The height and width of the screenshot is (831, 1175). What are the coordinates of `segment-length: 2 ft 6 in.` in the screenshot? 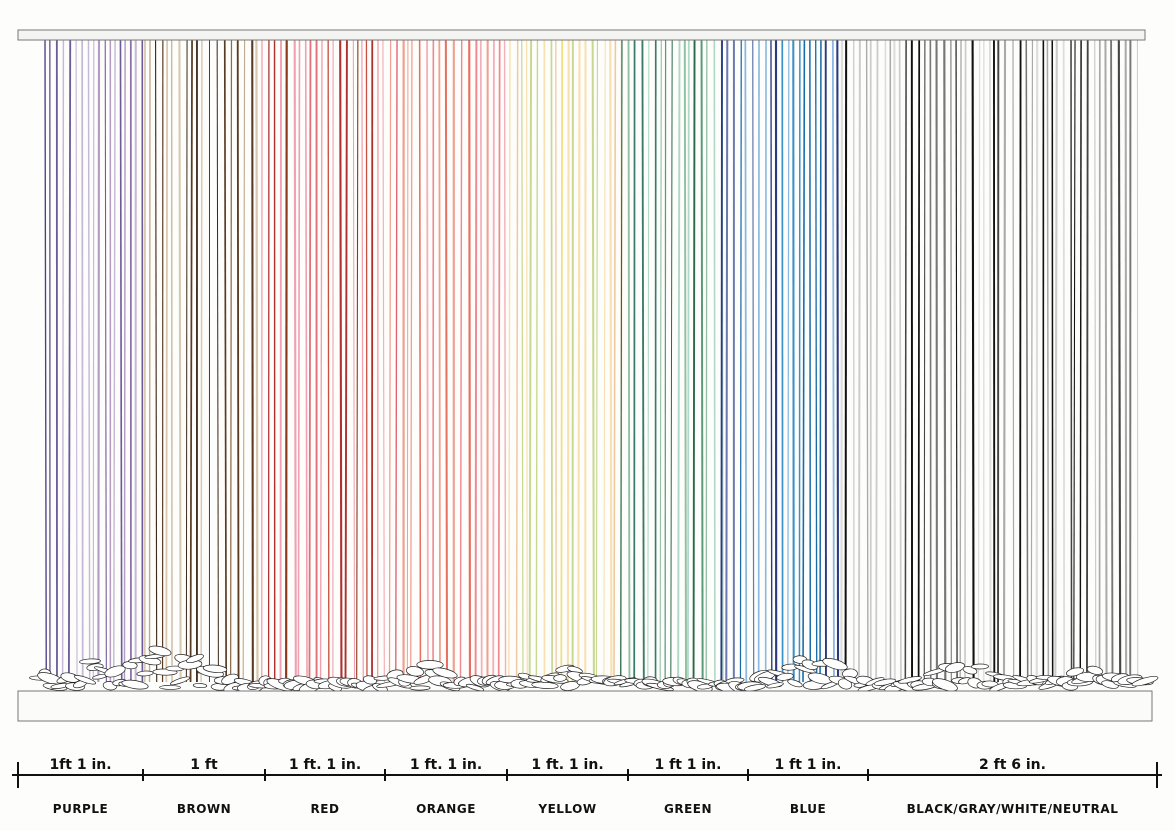 It's located at (1012, 765).